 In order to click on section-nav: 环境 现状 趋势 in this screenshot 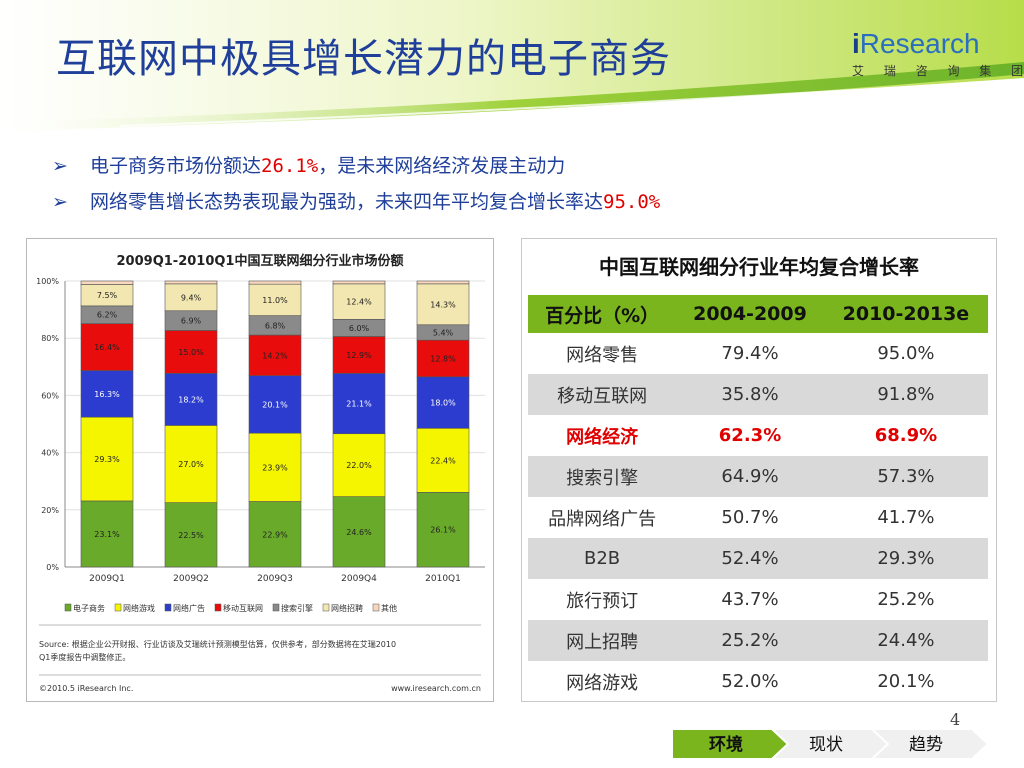, I will do `click(832, 746)`.